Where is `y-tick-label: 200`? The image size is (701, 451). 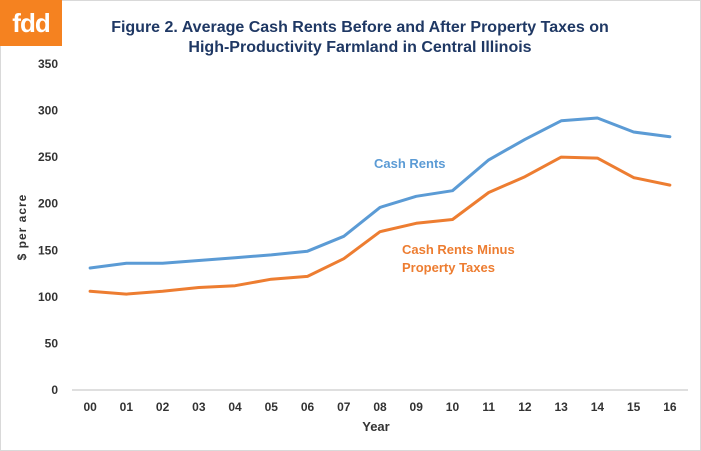 y-tick-label: 200 is located at coordinates (48, 204).